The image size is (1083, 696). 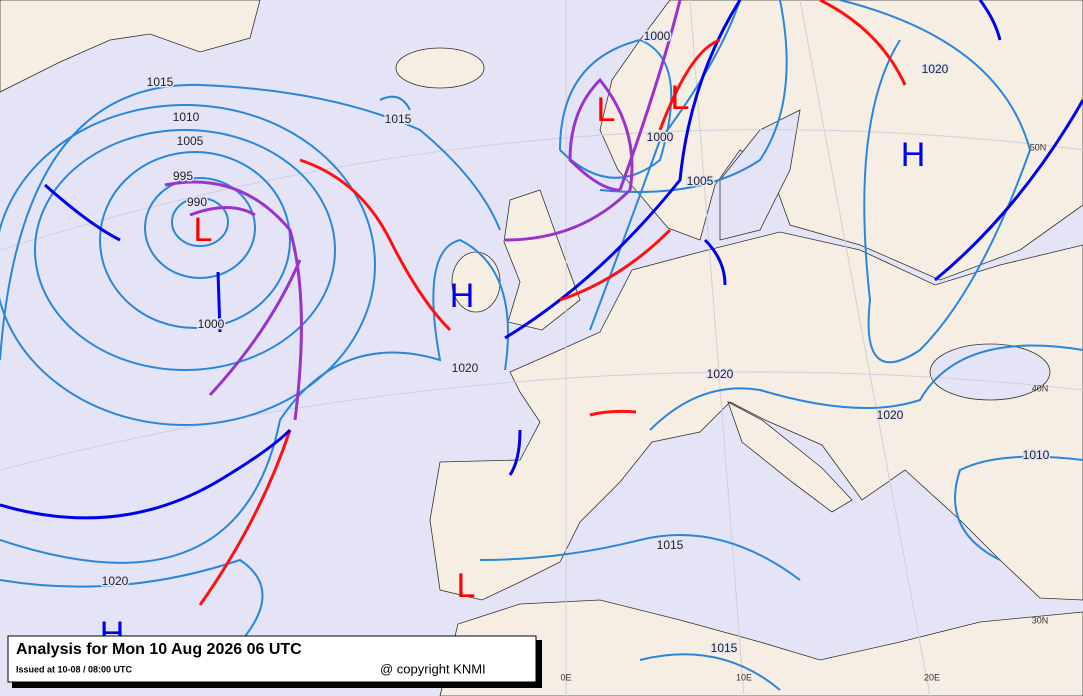 I want to click on isobar-label: 990, so click(x=197, y=202).